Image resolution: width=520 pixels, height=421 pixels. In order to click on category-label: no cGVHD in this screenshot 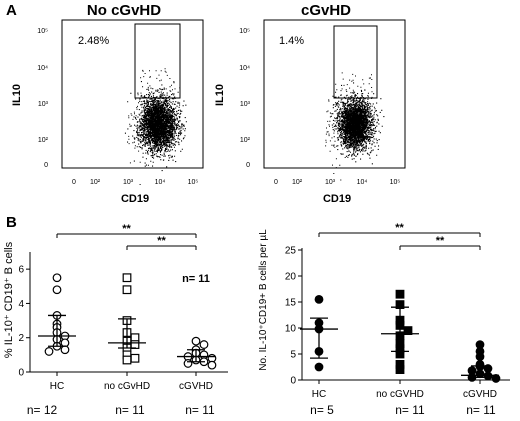, I will do `click(400, 394)`.